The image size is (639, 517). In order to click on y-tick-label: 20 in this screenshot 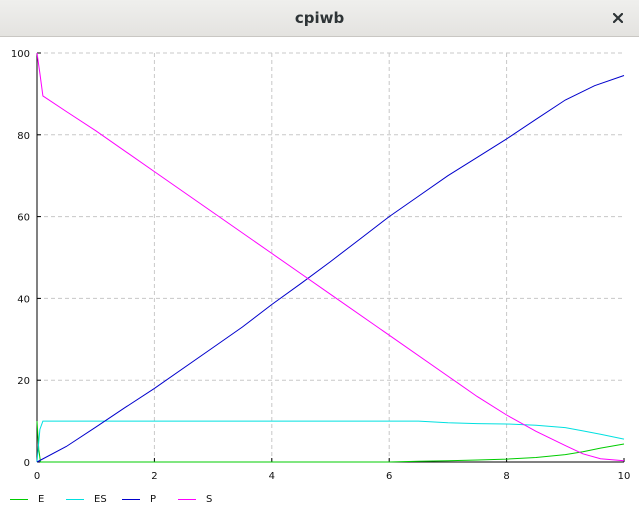, I will do `click(23, 381)`.